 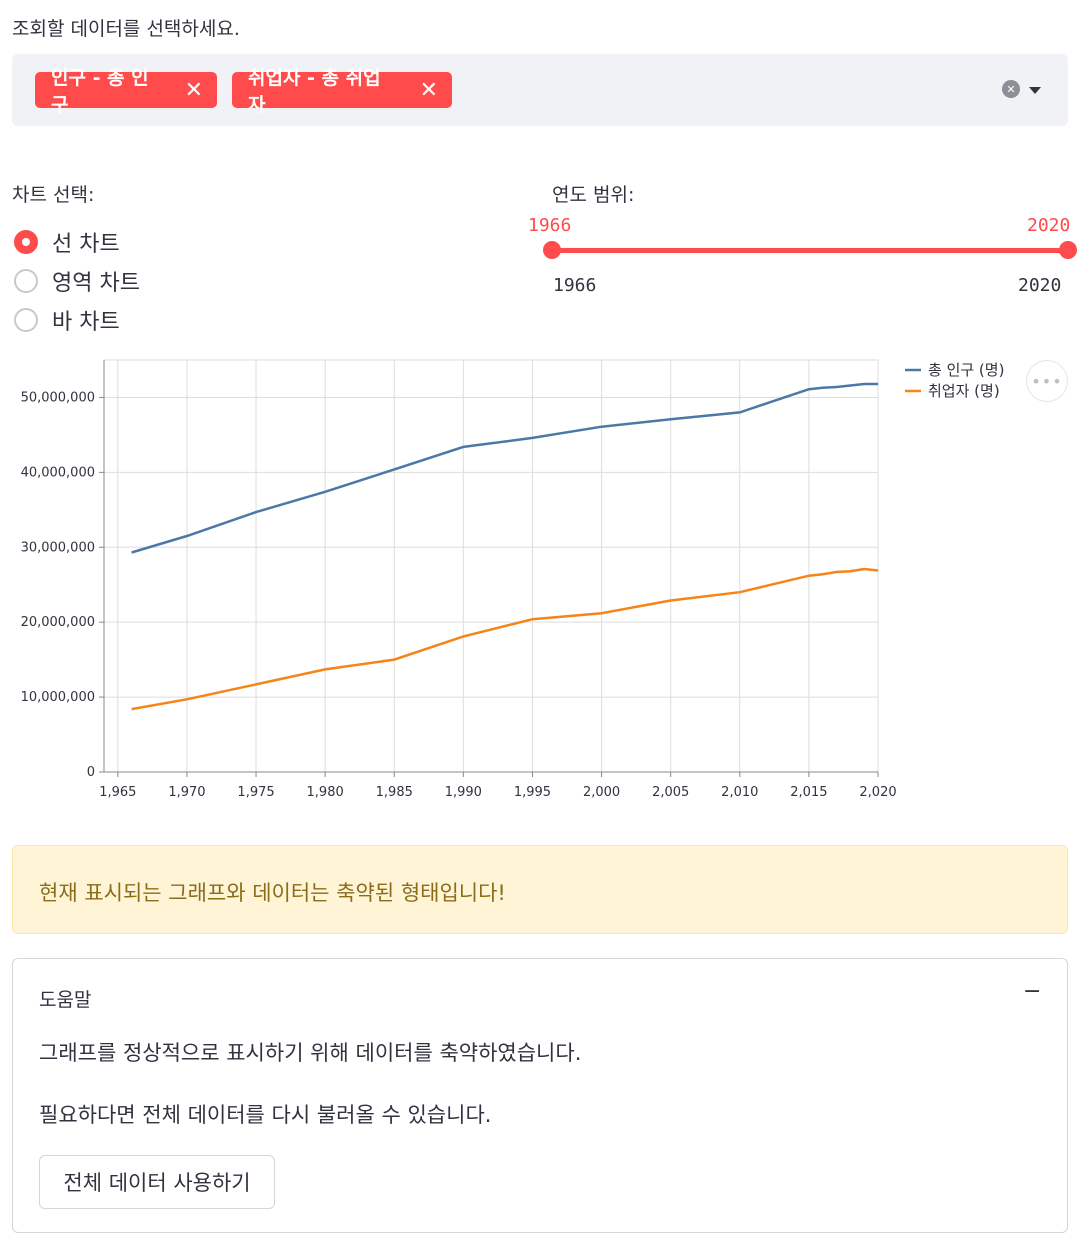 I want to click on tag-population: 인구 - 총 인구 ✕, so click(x=126, y=91).